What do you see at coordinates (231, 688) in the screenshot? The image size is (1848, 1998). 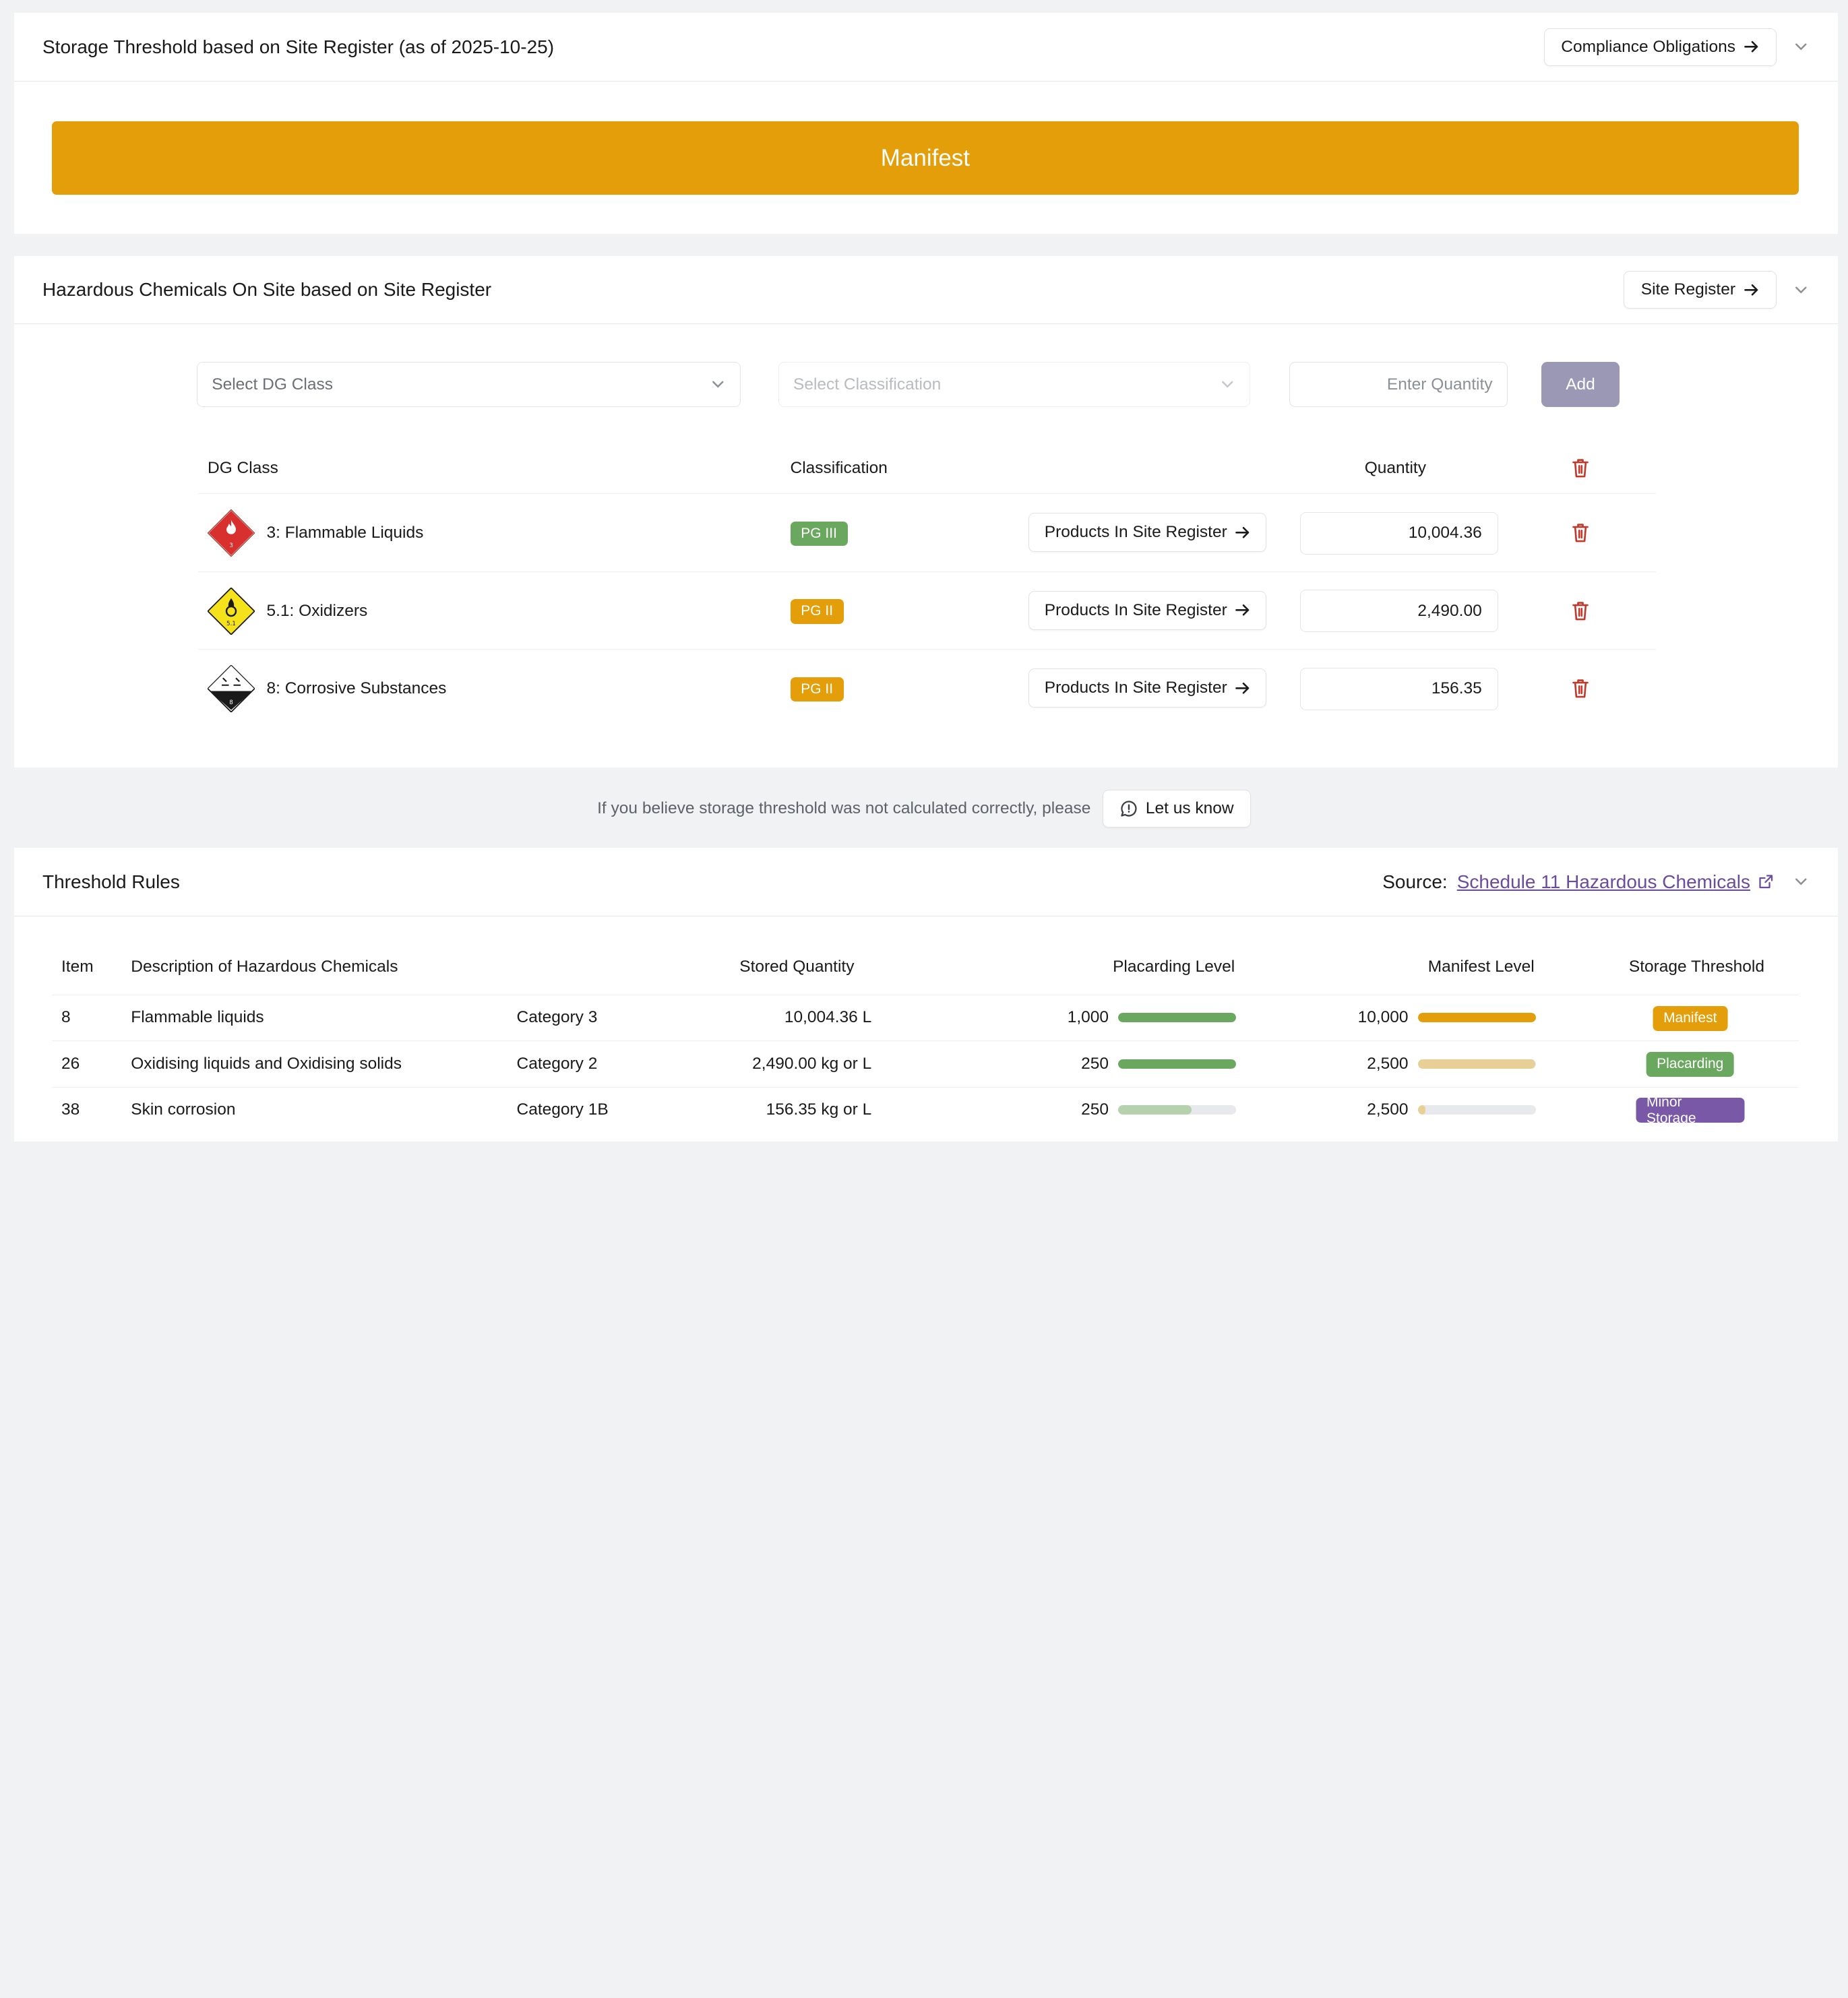 I see `corrosive-diamond-icon: 8` at bounding box center [231, 688].